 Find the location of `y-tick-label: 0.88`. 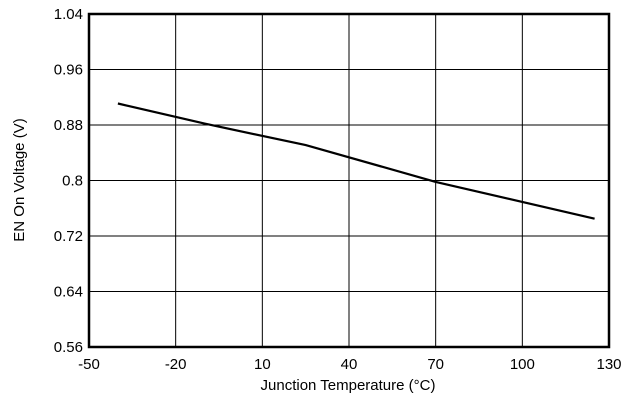

y-tick-label: 0.88 is located at coordinates (68, 125).